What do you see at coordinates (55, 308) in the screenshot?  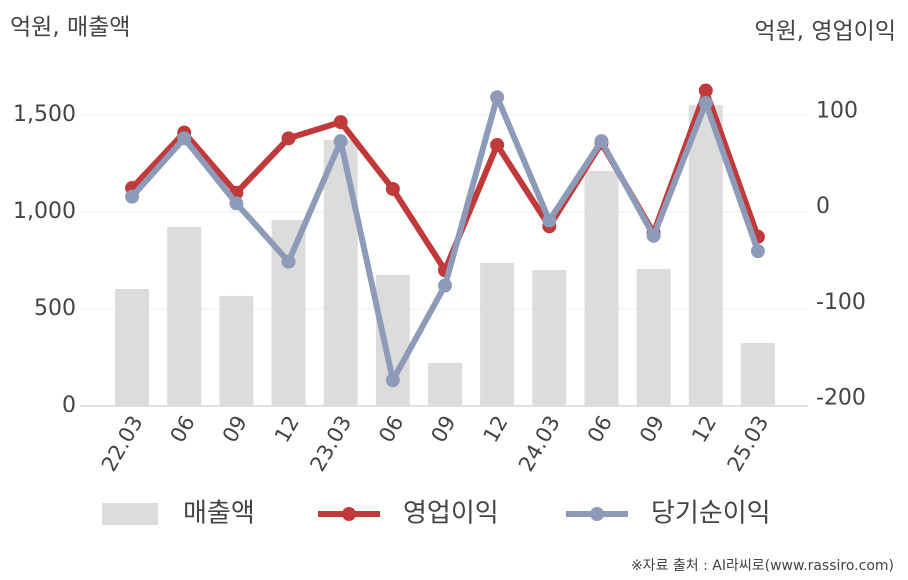 I see `y-tick-label: 500` at bounding box center [55, 308].